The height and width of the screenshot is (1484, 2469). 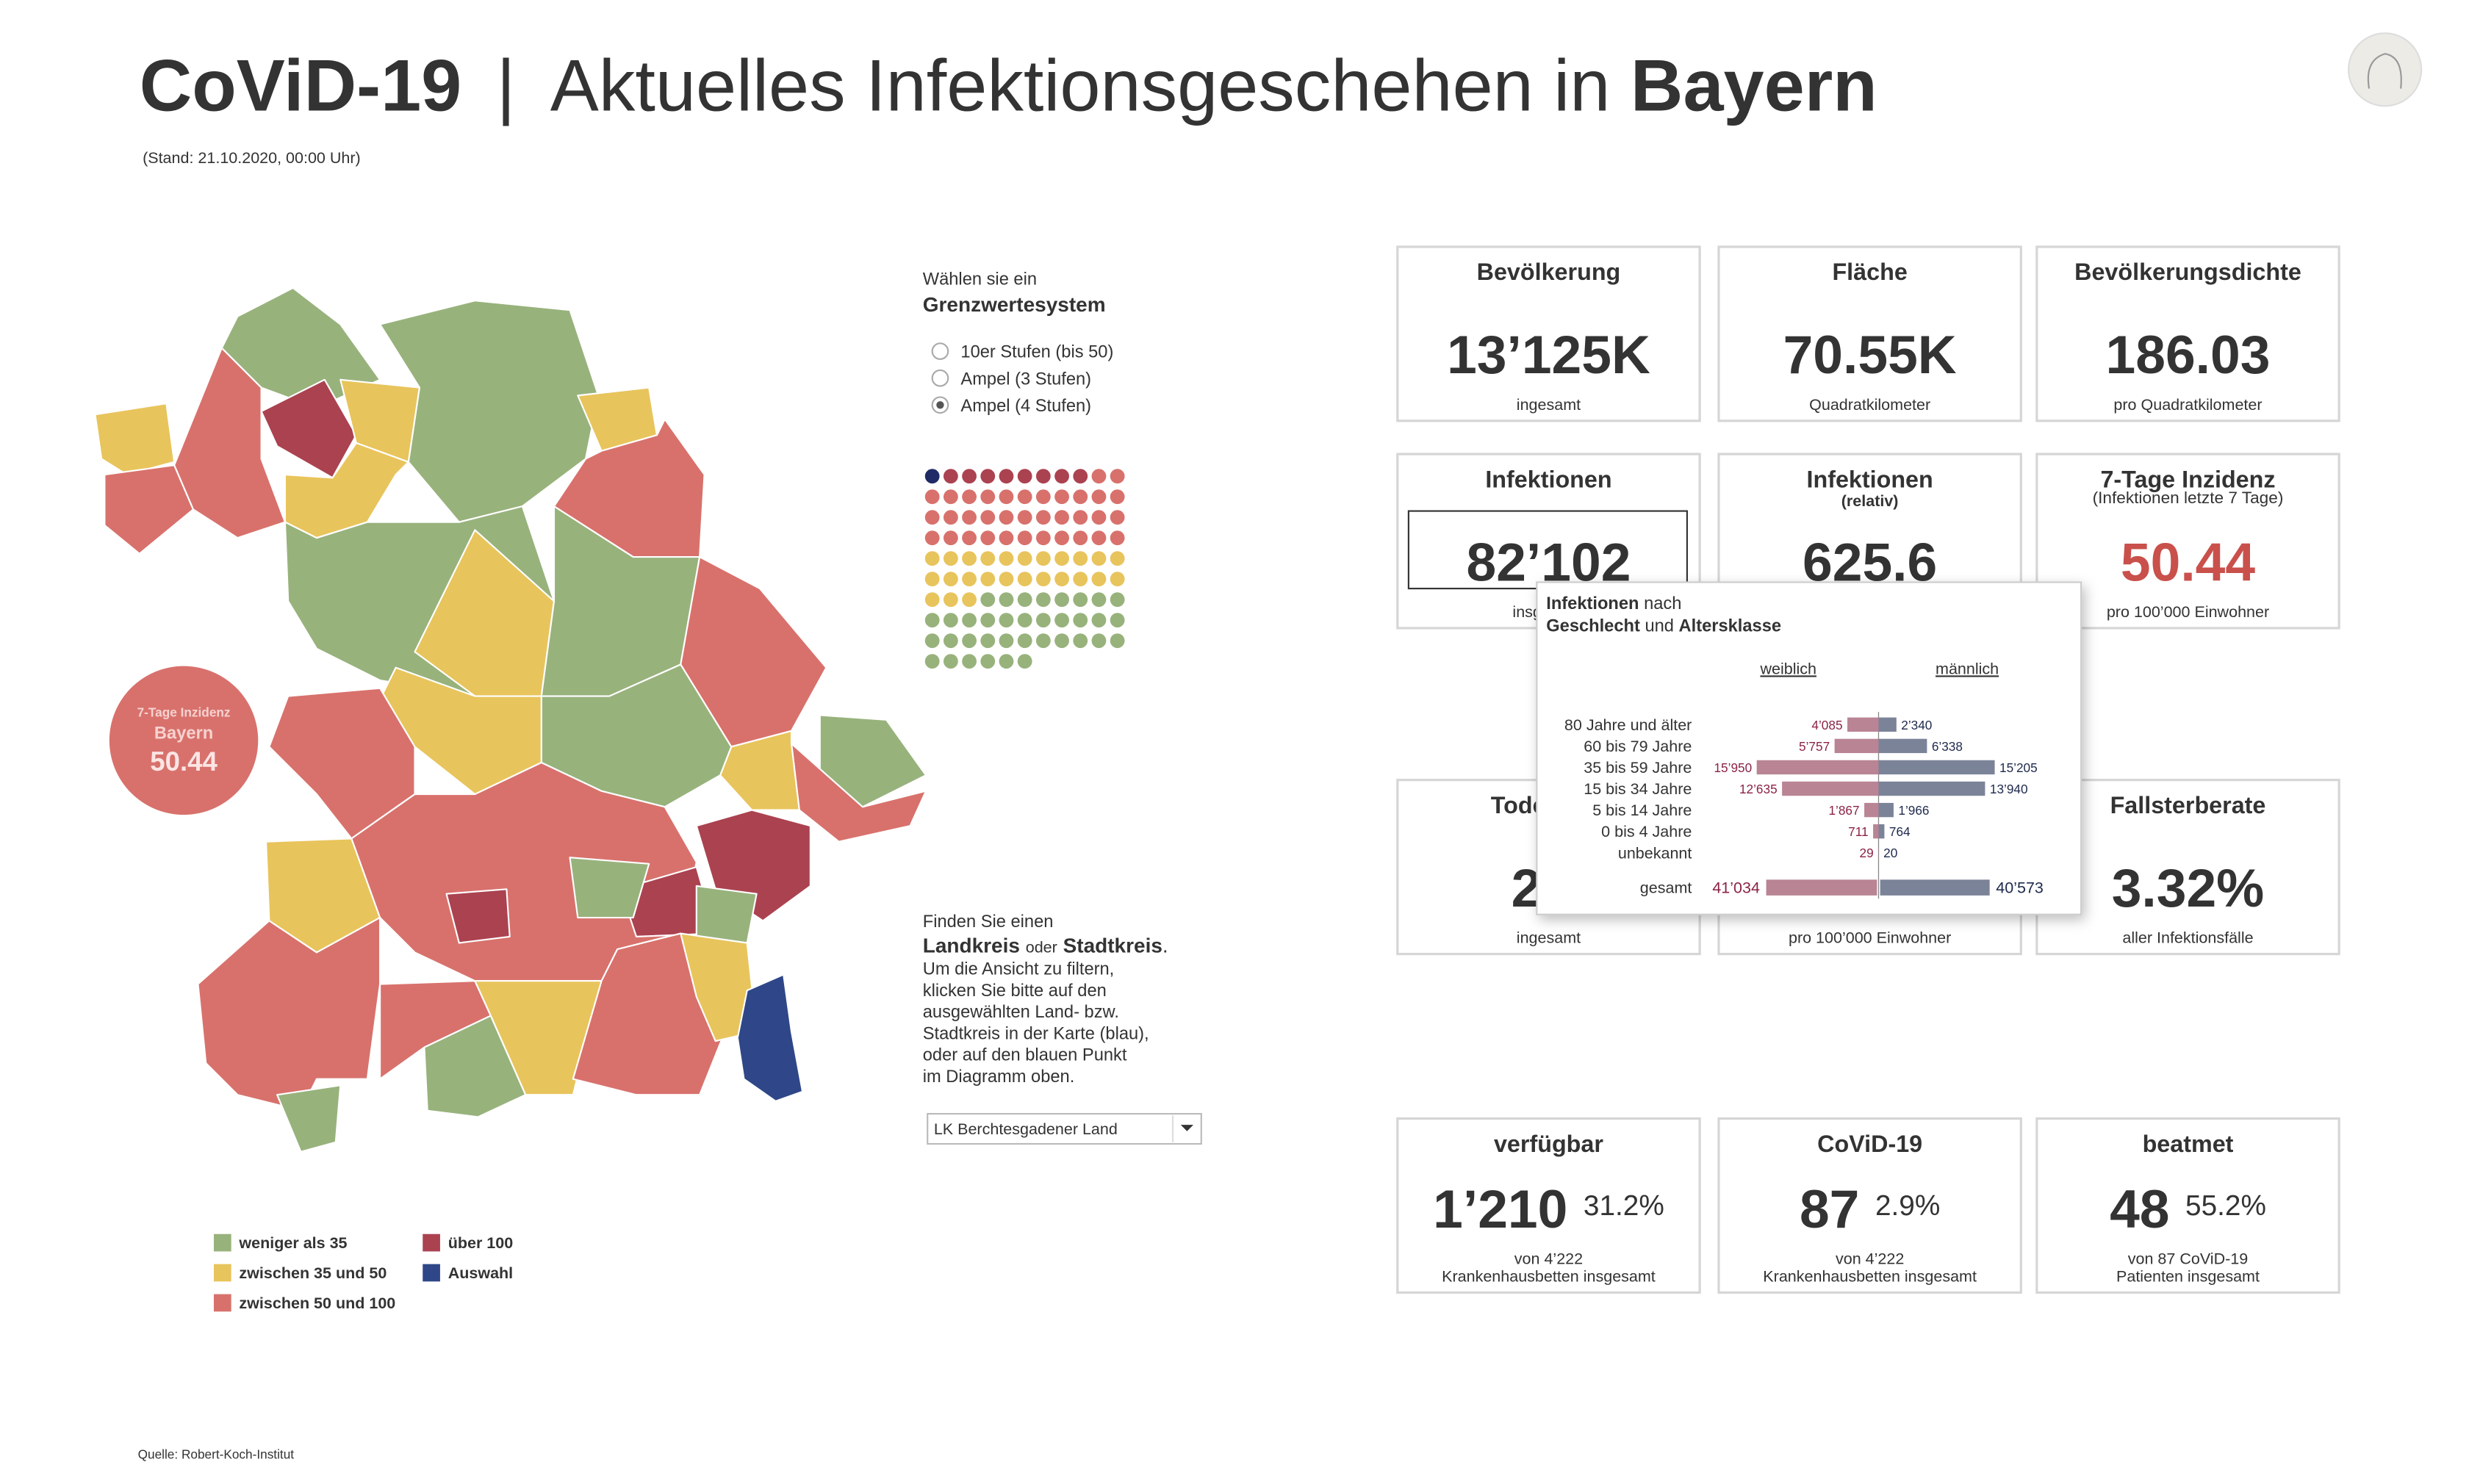 I want to click on radio-label: Ampel (3 Stufen), so click(x=1025, y=379).